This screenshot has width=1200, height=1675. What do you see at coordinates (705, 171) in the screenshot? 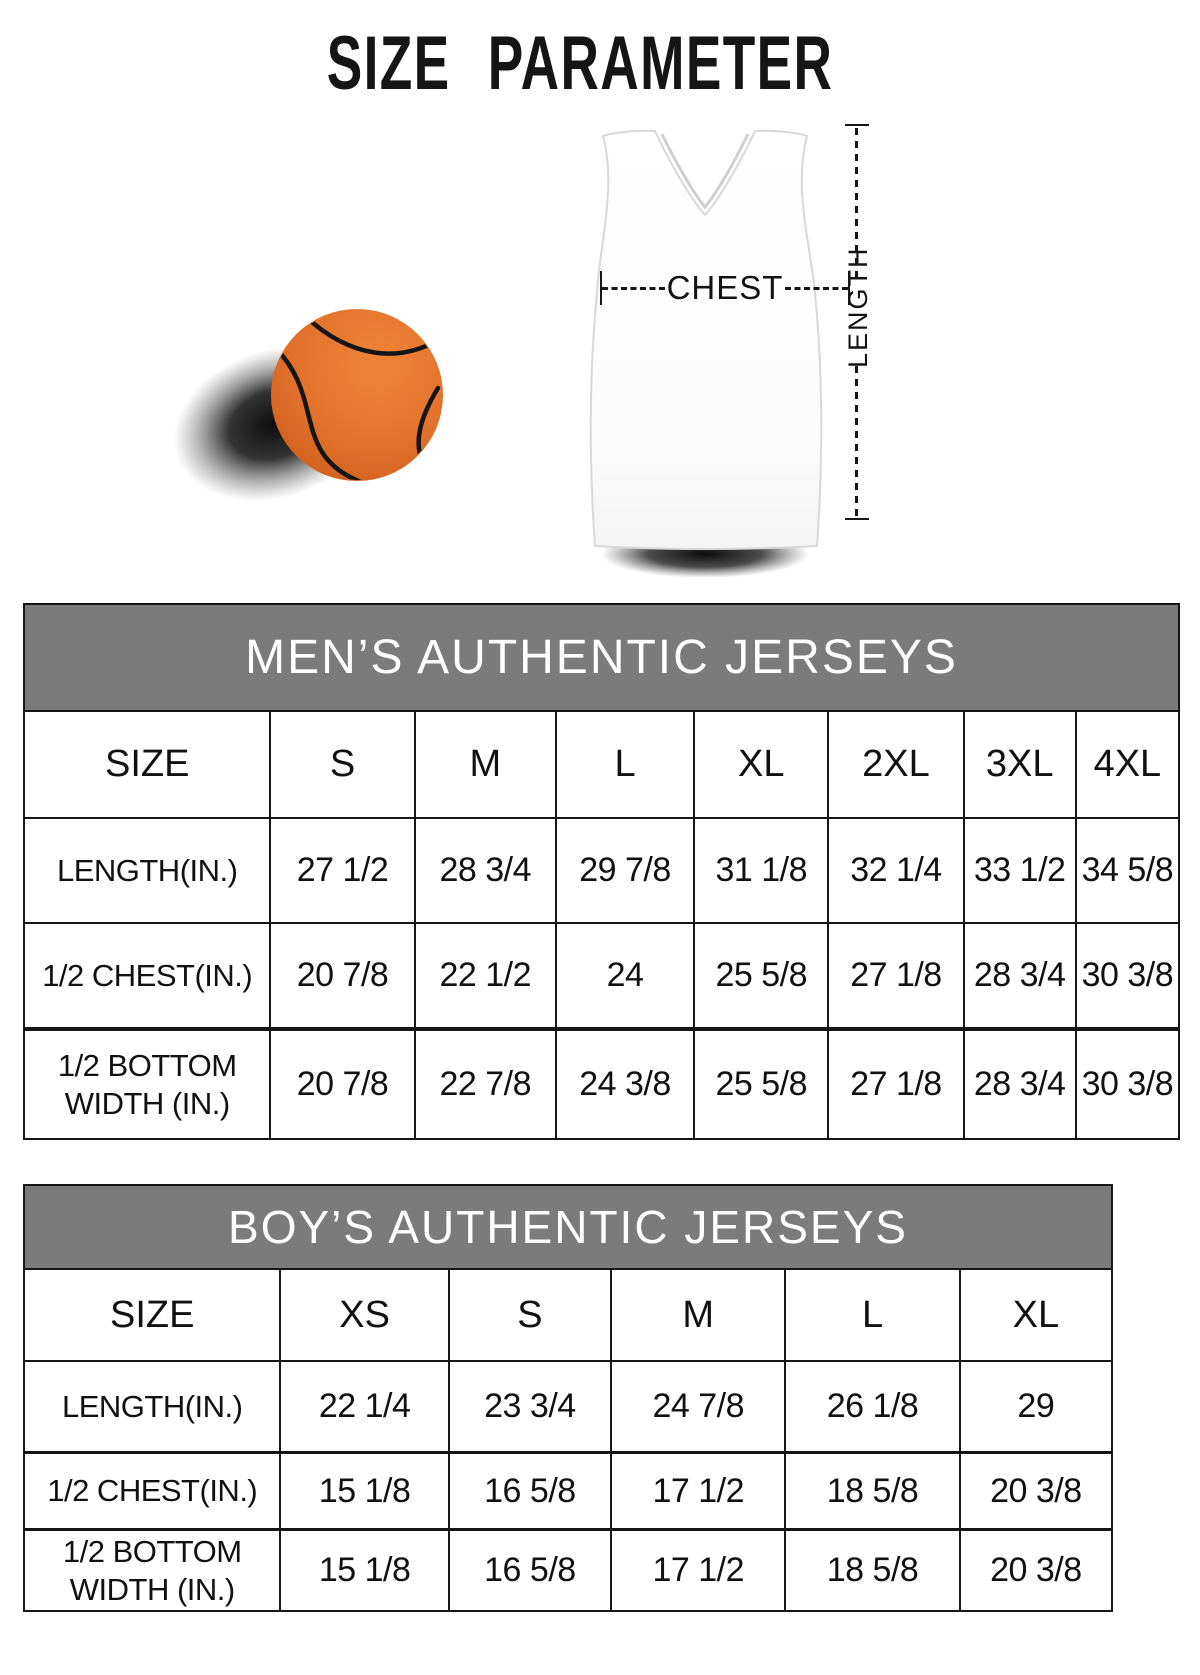
I see `jersey-collar` at bounding box center [705, 171].